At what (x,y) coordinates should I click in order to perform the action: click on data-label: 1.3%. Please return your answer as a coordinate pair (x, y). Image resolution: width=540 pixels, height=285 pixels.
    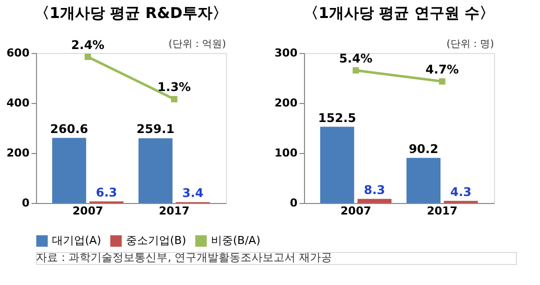
    Looking at the image, I should click on (174, 87).